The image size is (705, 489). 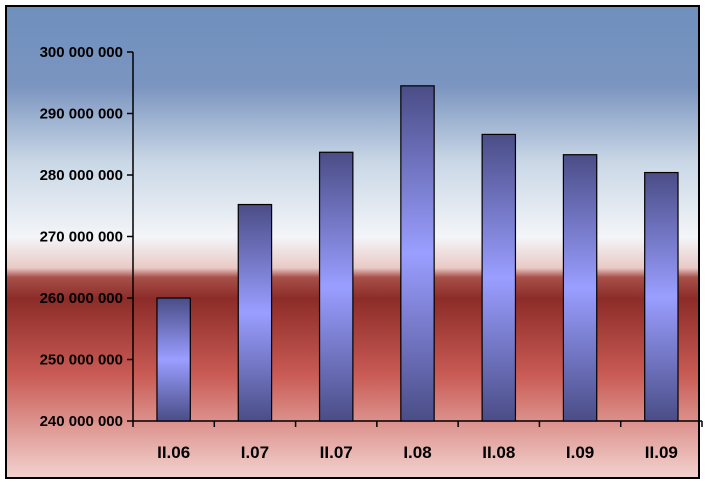 What do you see at coordinates (81, 421) in the screenshot?
I see `y-tick-label: 240 000 000` at bounding box center [81, 421].